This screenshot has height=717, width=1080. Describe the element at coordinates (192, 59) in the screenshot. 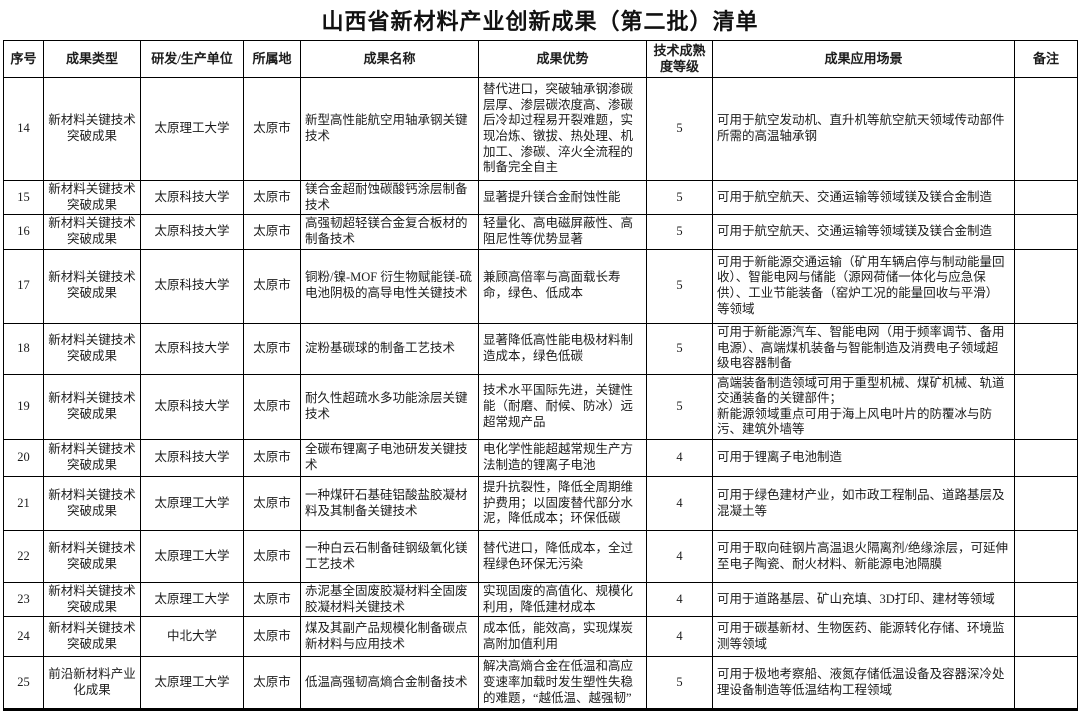

I see `col-header-rd-unit: 研发/生产单位` at that location.